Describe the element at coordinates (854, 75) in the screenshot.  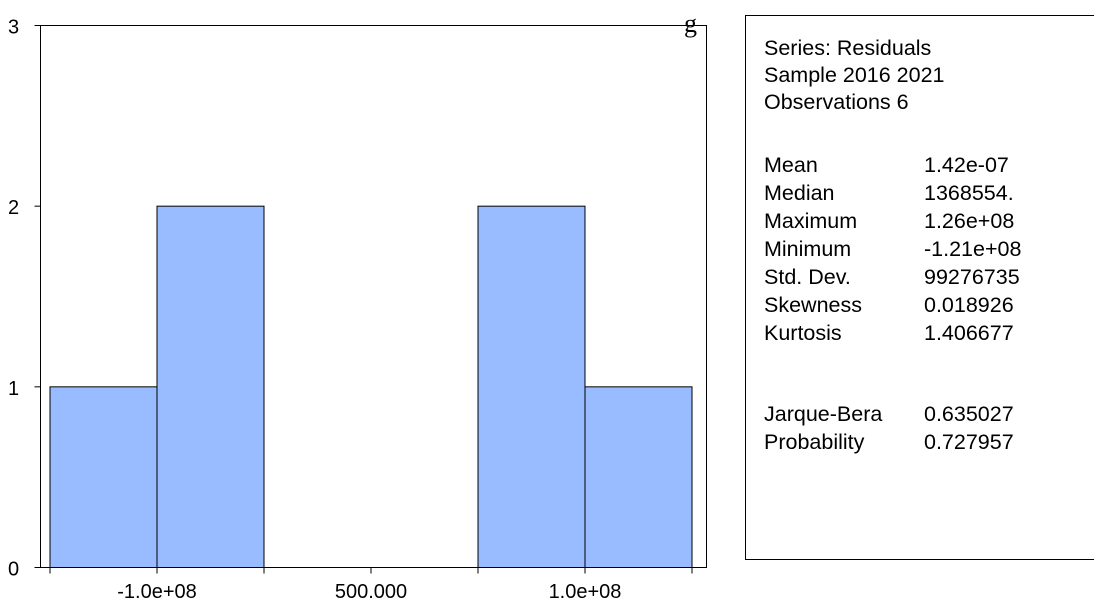
I see `sample-range: Sample 2016 2021` at that location.